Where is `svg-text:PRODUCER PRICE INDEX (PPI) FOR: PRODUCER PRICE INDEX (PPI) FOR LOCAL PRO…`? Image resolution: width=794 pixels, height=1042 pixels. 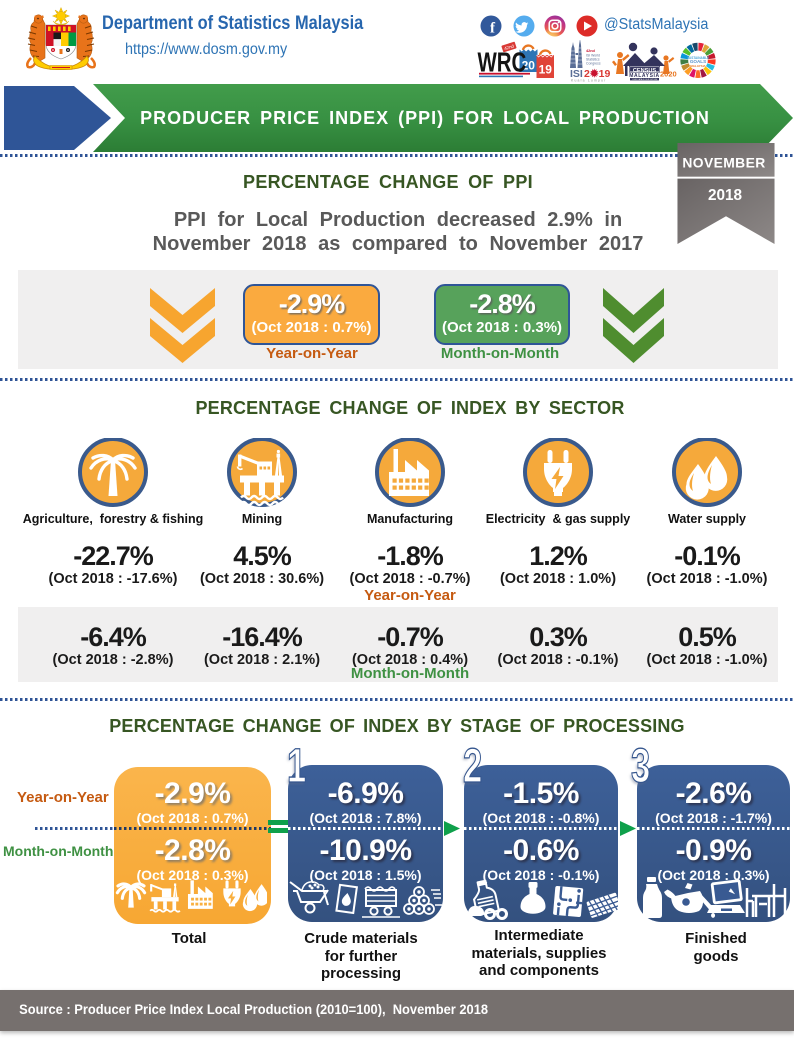
svg-text:PRODUCER PRICE INDEX (PPI) FOR: PRODUCER PRICE INDEX (PPI) FOR LOCAL PRO… is located at coordinates (425, 118).